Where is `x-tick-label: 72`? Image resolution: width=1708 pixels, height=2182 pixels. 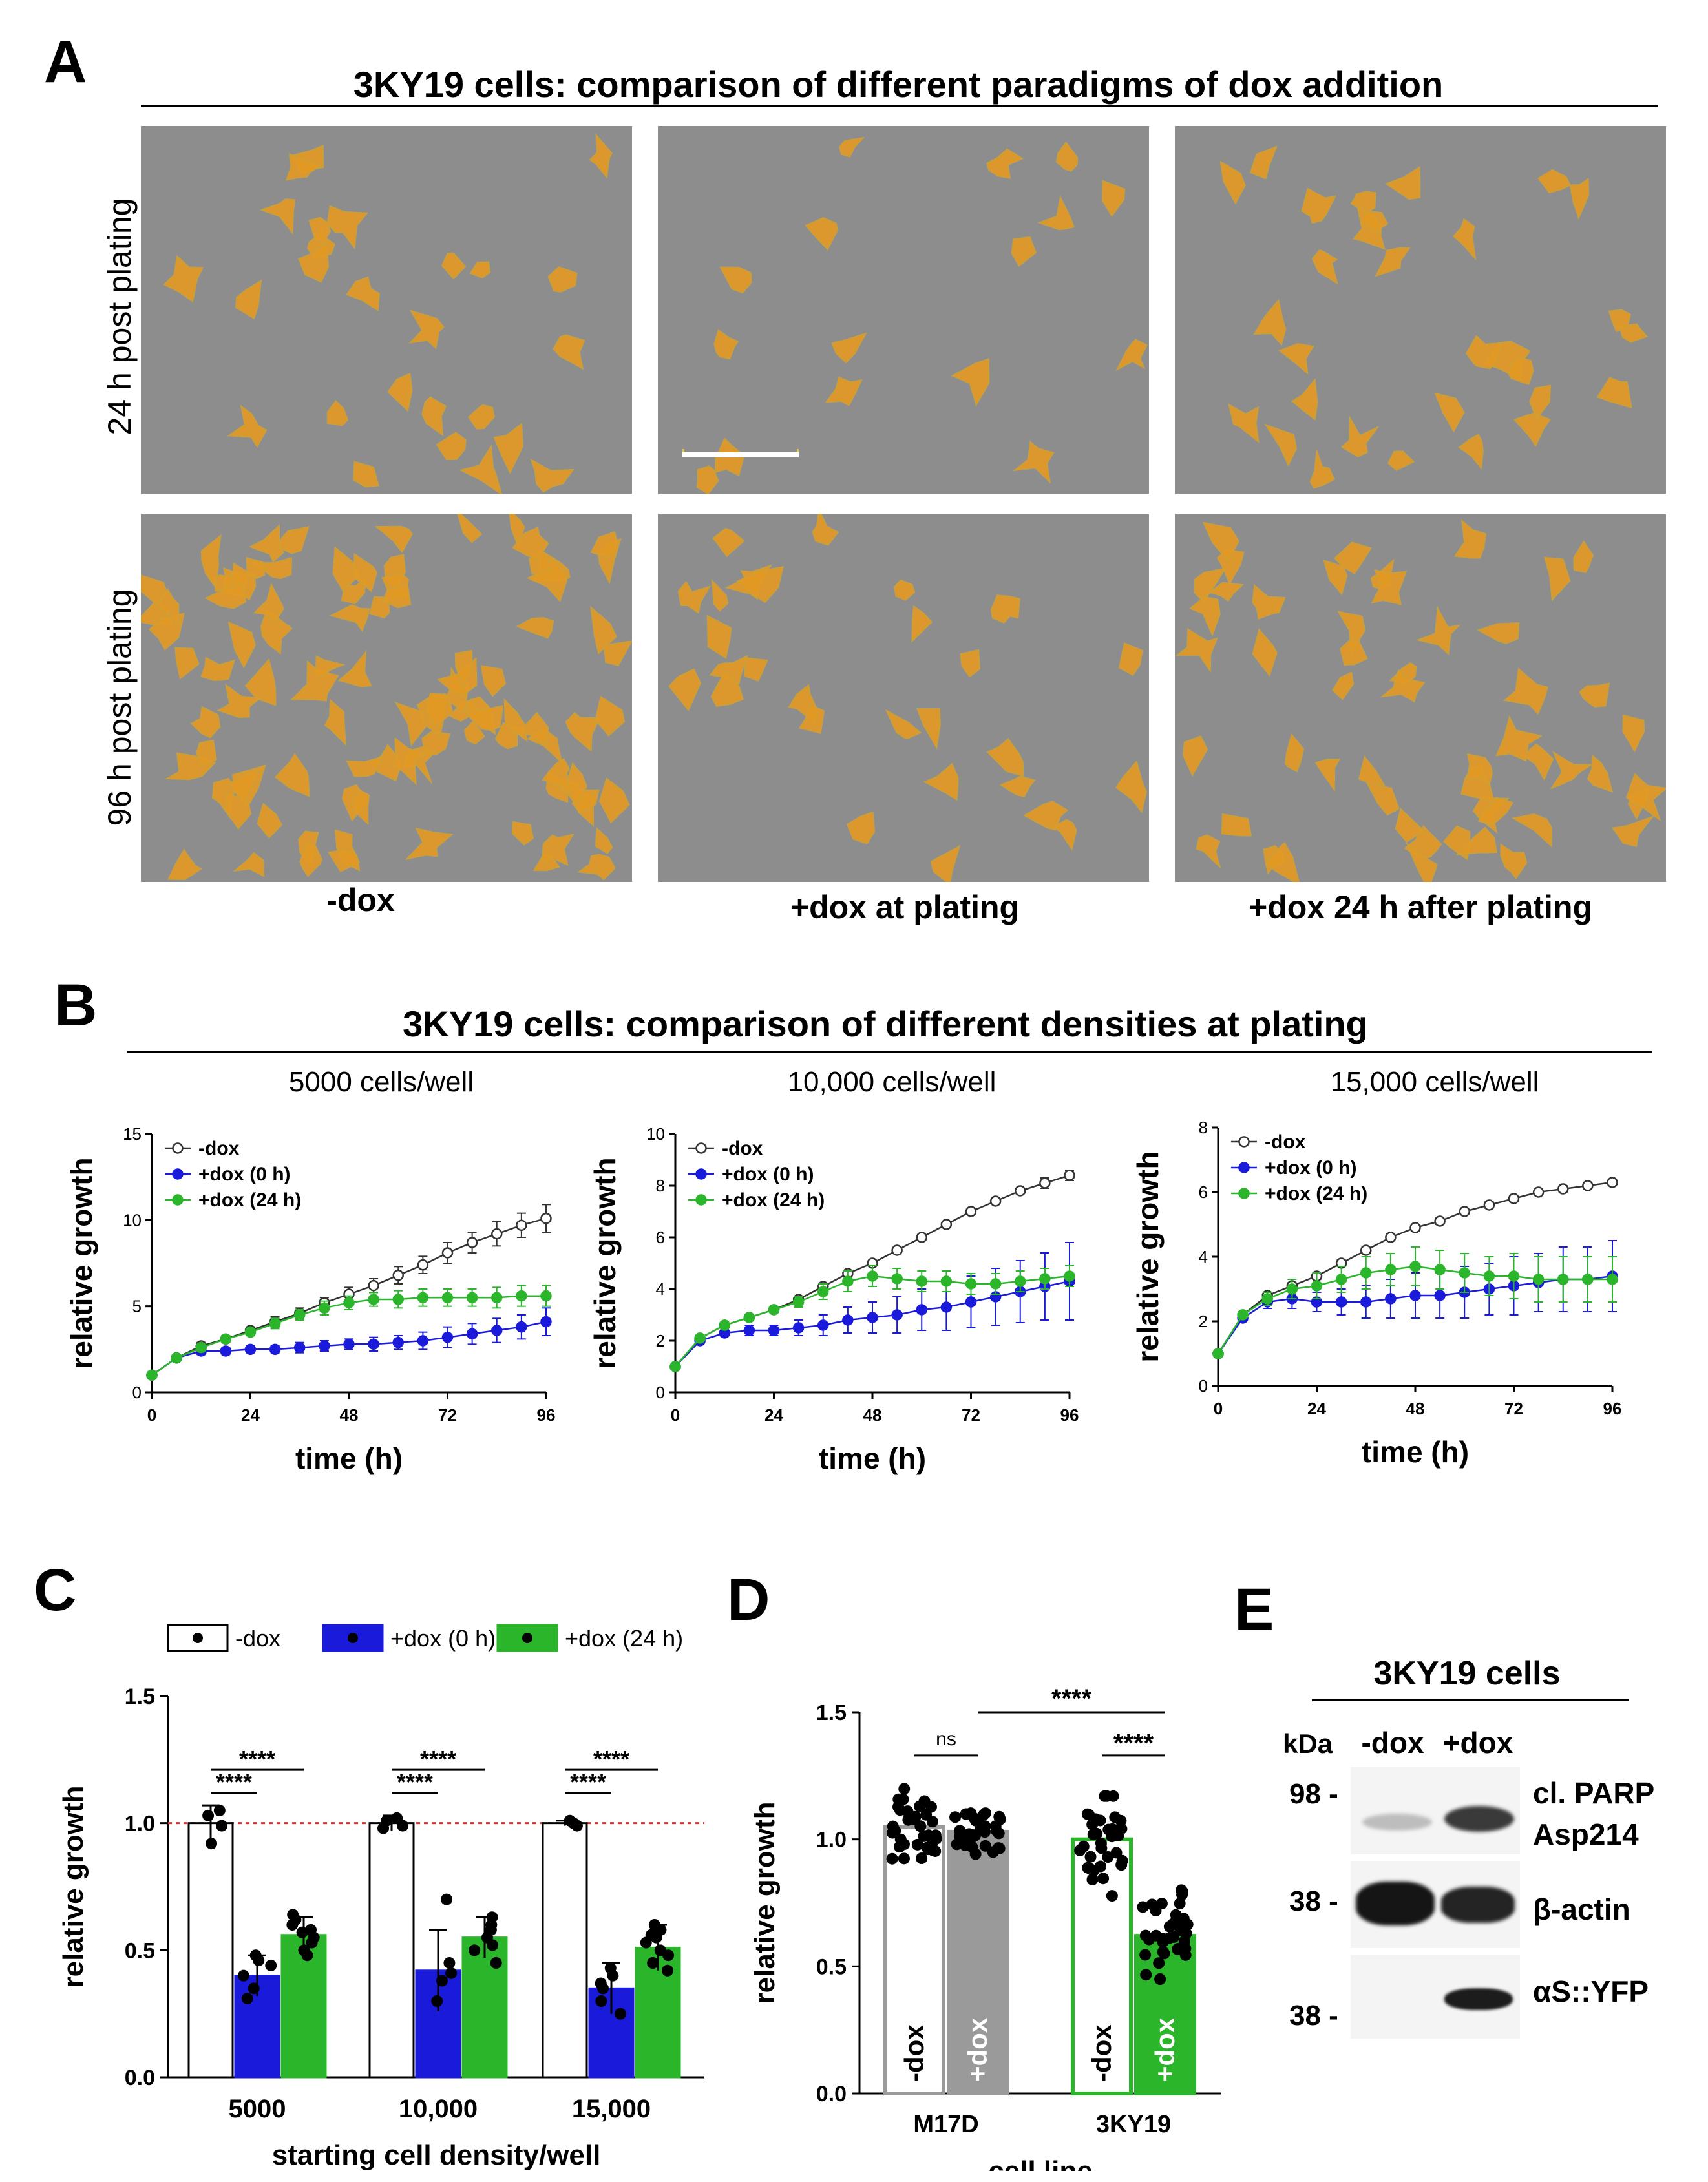 x-tick-label: 72 is located at coordinates (1513, 1408).